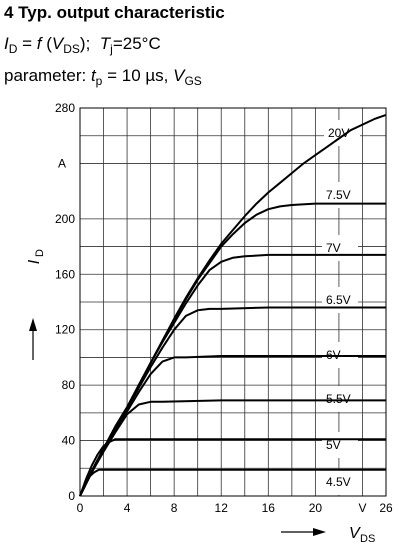 The width and height of the screenshot is (414, 550). I want to click on param-v-symbol: V, so click(179, 75).